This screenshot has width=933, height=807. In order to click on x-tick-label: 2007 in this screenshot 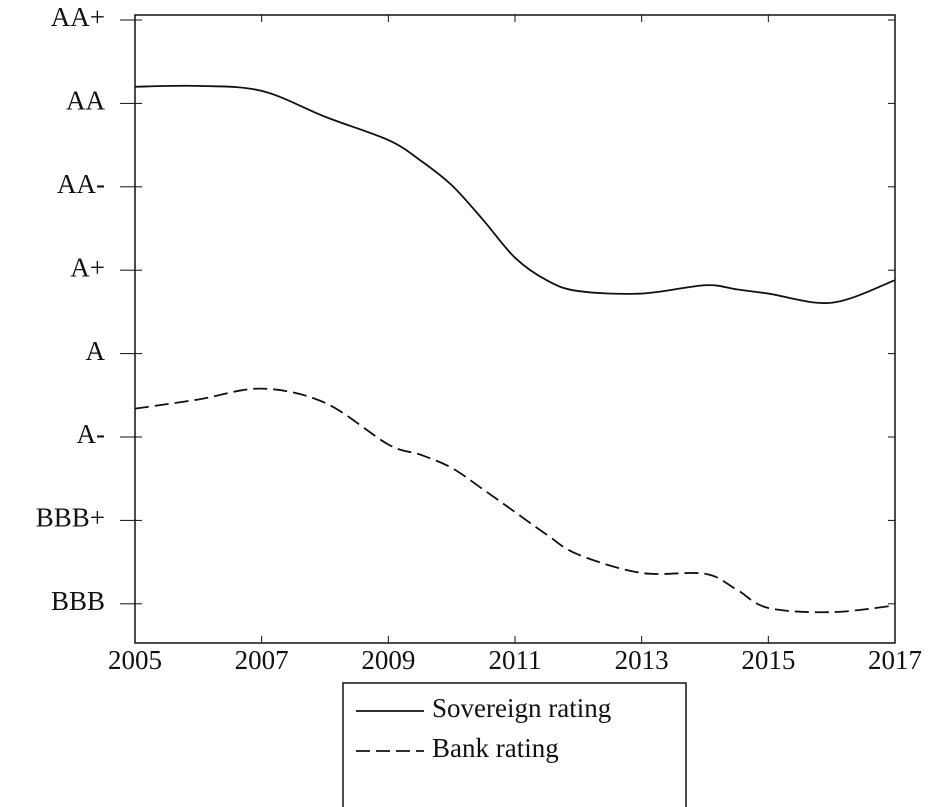, I will do `click(262, 660)`.